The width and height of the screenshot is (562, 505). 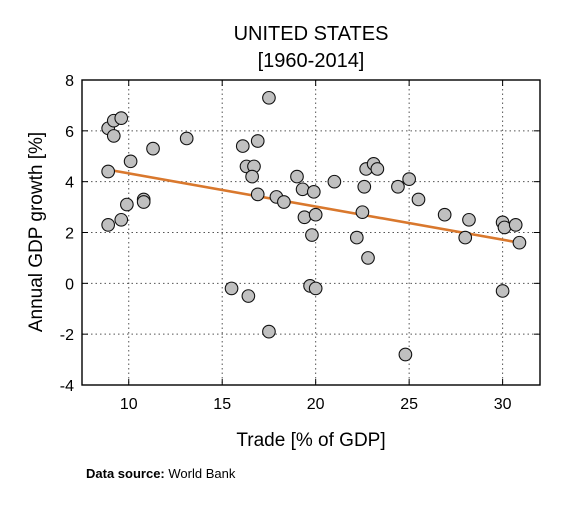 What do you see at coordinates (69, 234) in the screenshot?
I see `y-tick-label: 2` at bounding box center [69, 234].